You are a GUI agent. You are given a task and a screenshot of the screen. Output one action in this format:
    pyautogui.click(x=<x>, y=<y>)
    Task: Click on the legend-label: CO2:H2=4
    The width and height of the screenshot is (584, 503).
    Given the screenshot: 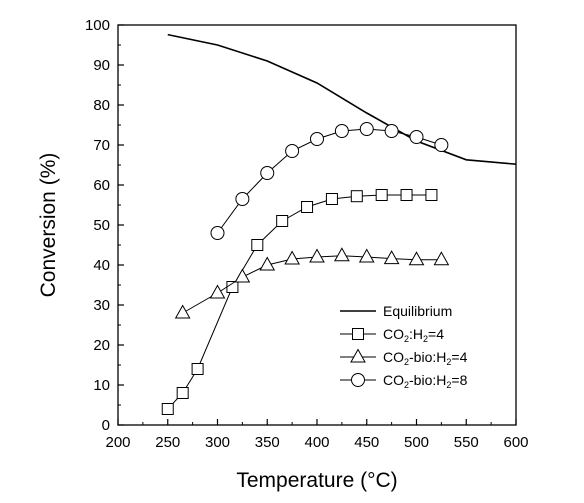 What is the action you would take?
    pyautogui.click(x=413, y=335)
    